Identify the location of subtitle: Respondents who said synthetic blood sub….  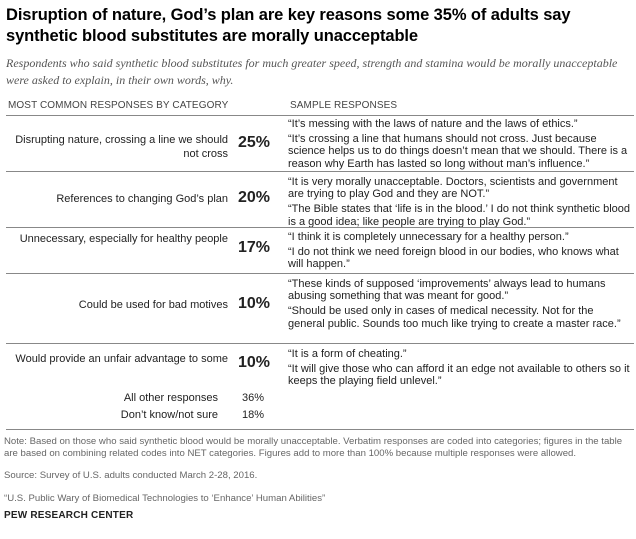
(312, 71).